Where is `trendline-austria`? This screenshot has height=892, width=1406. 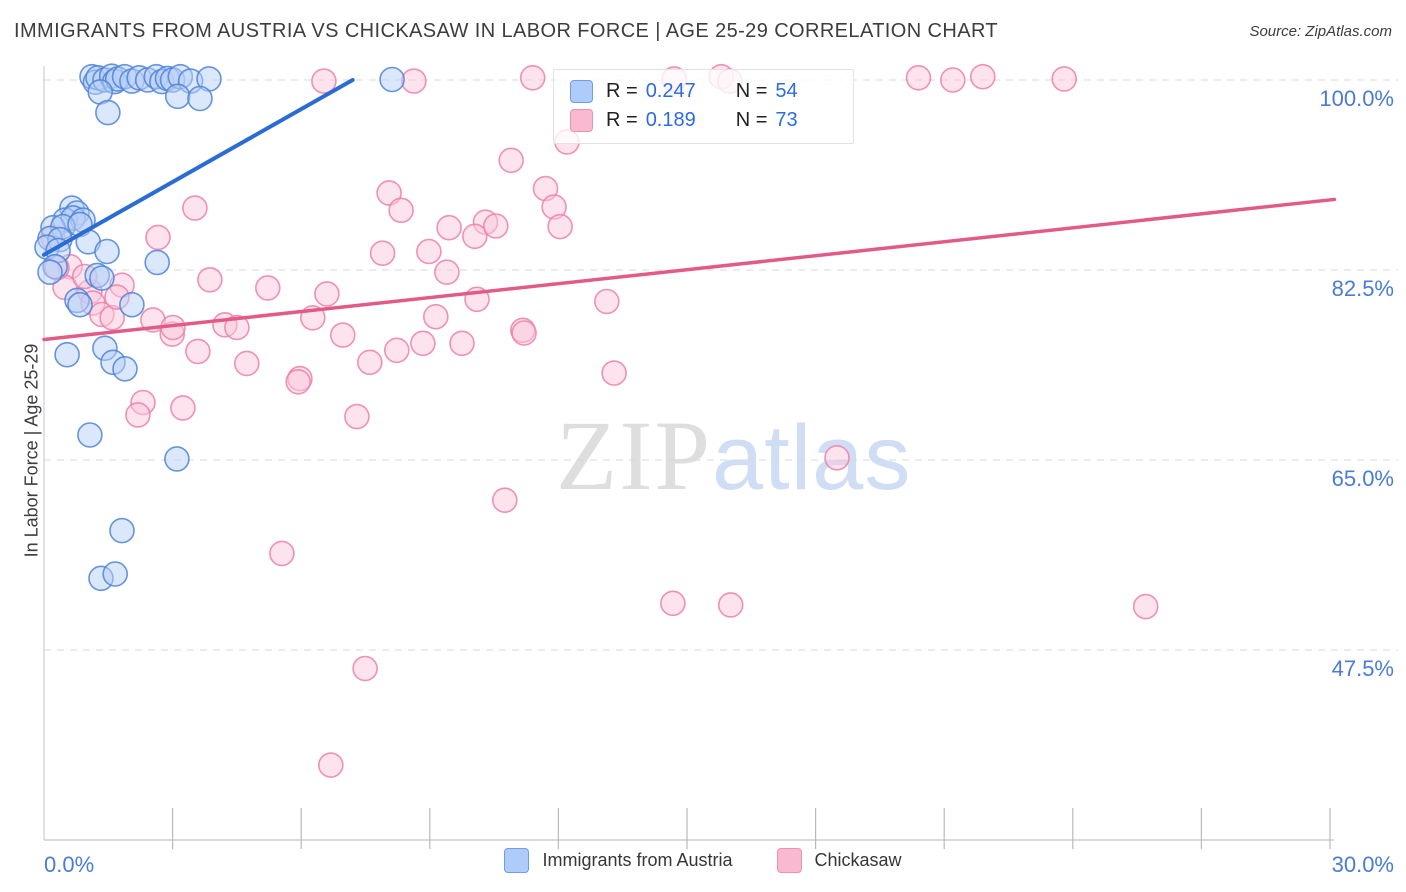
trendline-austria is located at coordinates (198, 167).